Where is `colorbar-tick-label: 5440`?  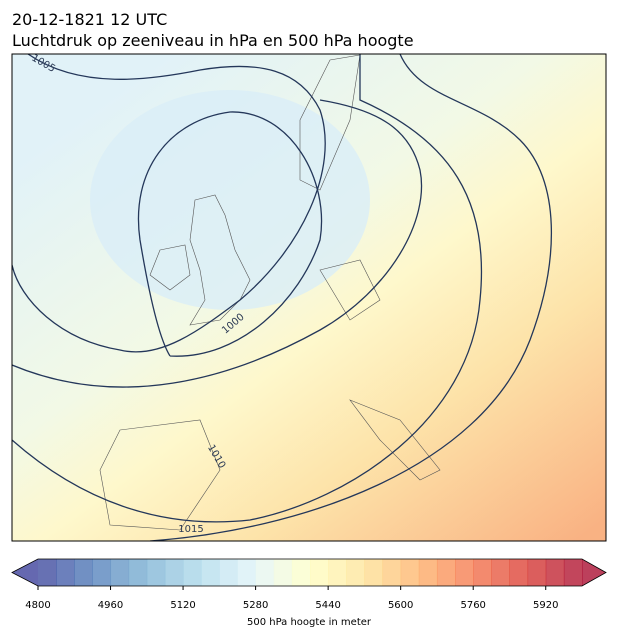 colorbar-tick-label: 5440 is located at coordinates (327, 605).